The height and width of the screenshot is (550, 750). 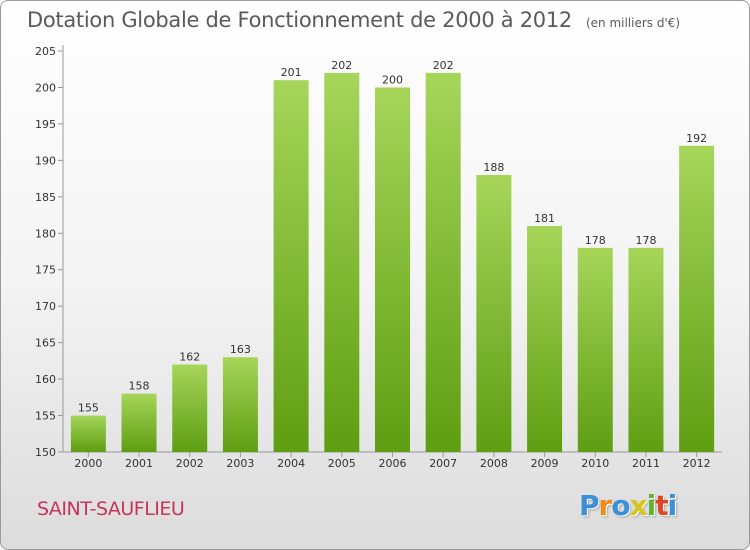 What do you see at coordinates (341, 65) in the screenshot?
I see `data-label-2005: 202` at bounding box center [341, 65].